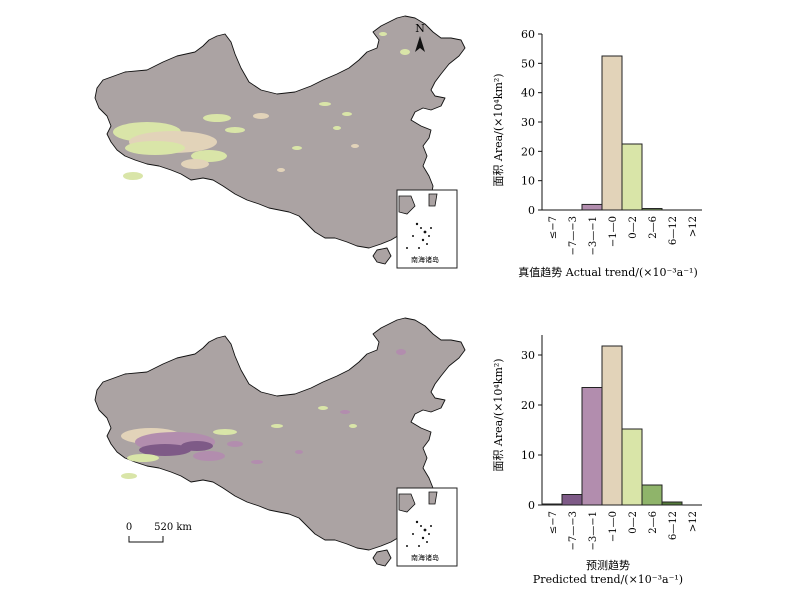 The height and width of the screenshot is (597, 800). I want to click on scale-bar: 0 520 km, so click(159, 532).